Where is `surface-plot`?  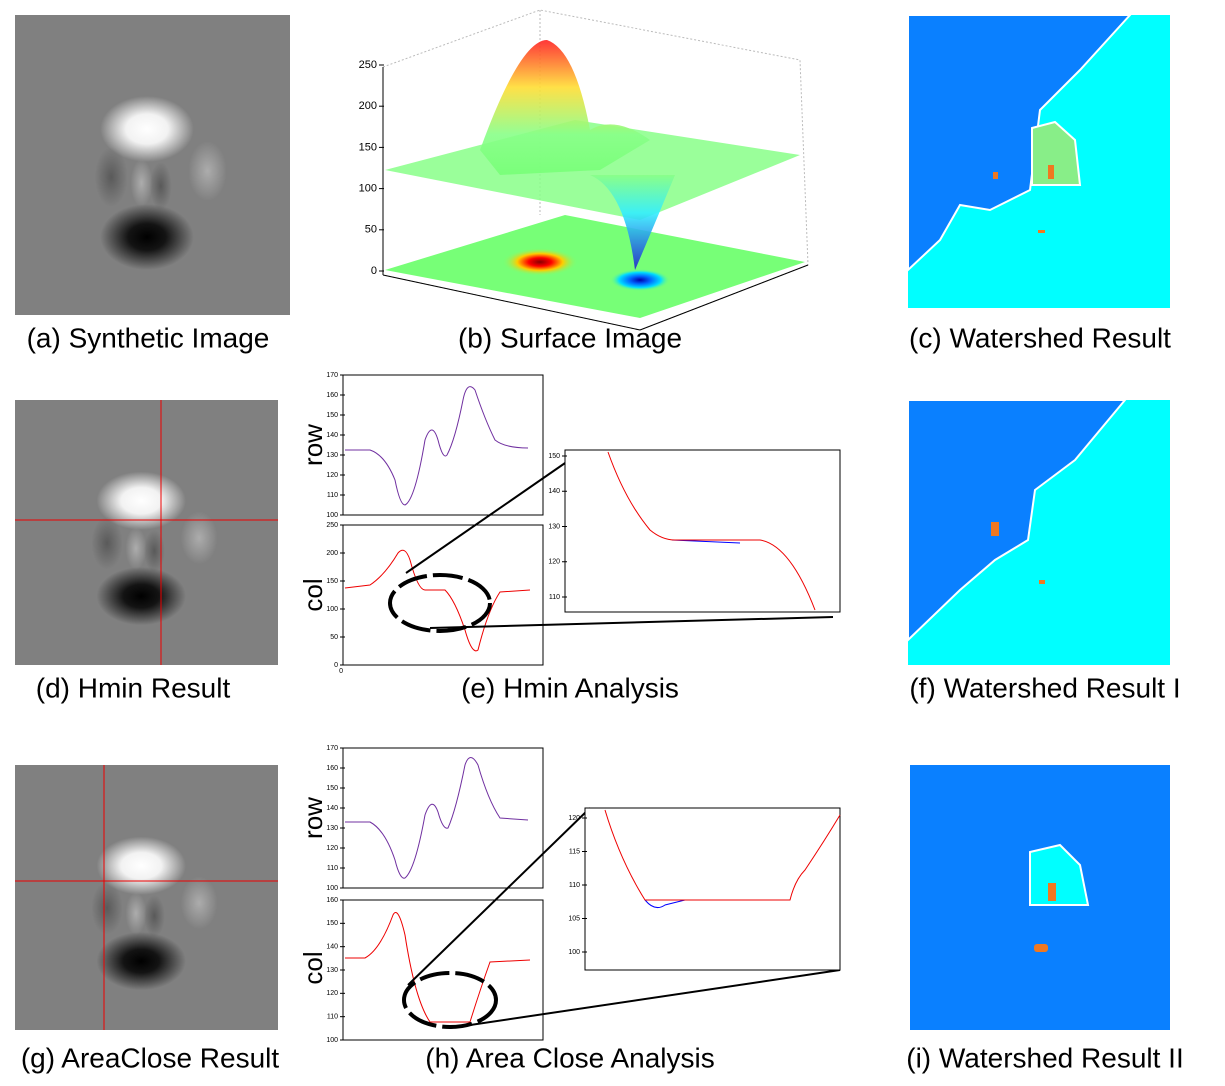 surface-plot is located at coordinates (595, 170).